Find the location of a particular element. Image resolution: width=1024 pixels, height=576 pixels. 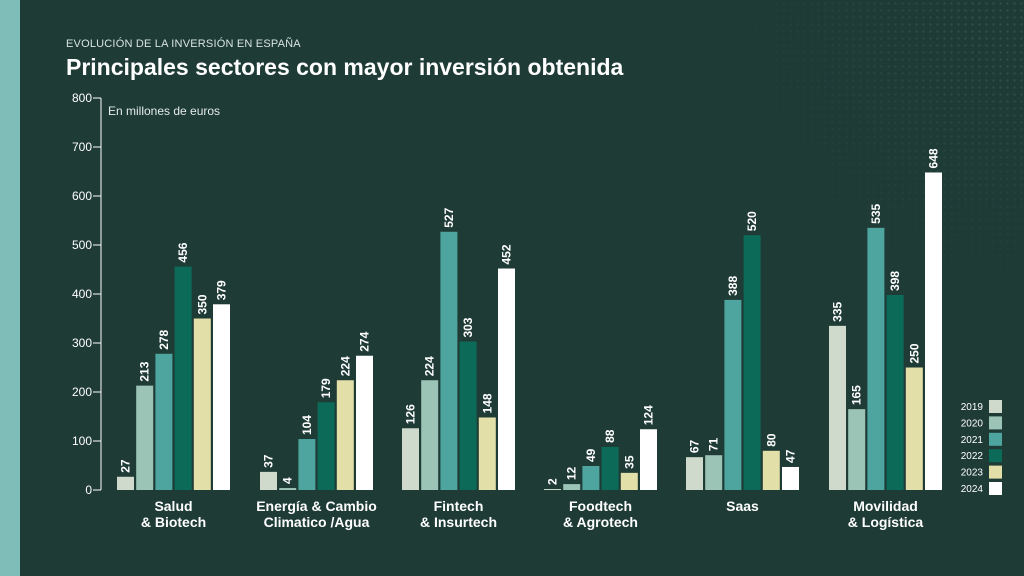

bar-value-label: 250 is located at coordinates (914, 353).